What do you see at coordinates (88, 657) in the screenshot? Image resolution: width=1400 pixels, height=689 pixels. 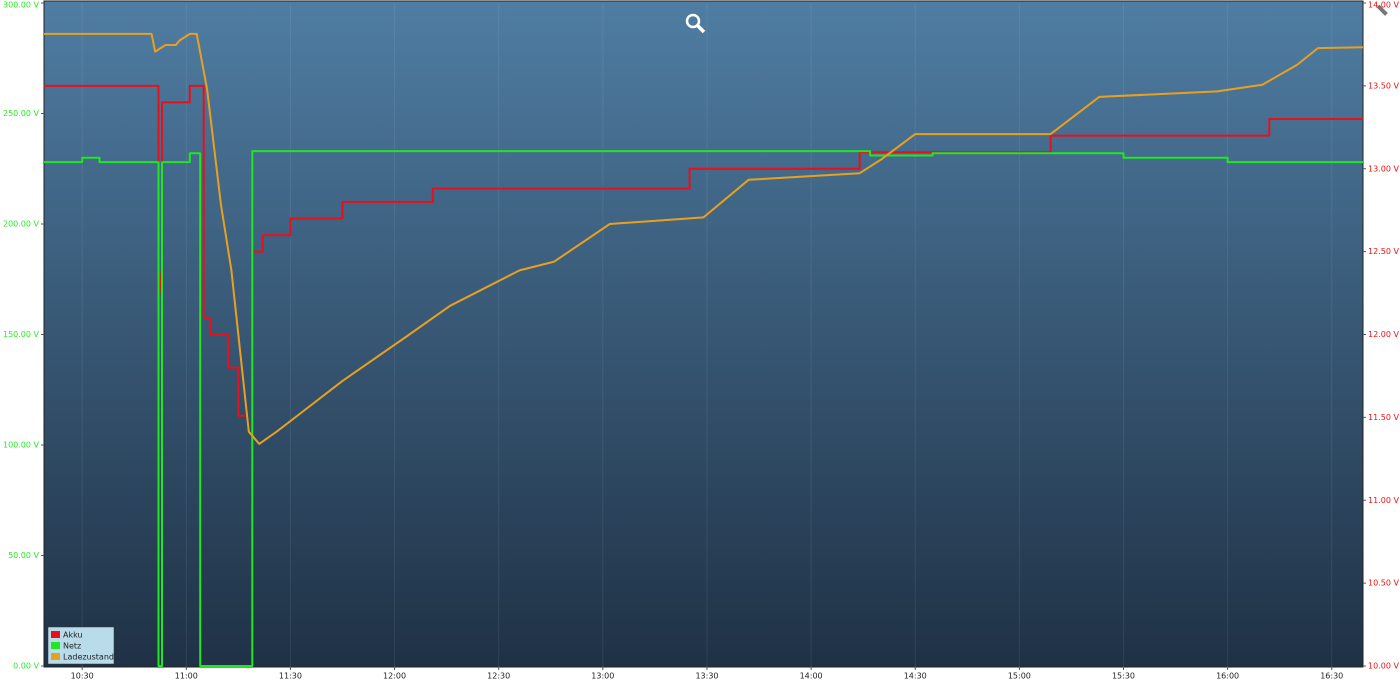 I see `legend-label: Ladezustand` at bounding box center [88, 657].